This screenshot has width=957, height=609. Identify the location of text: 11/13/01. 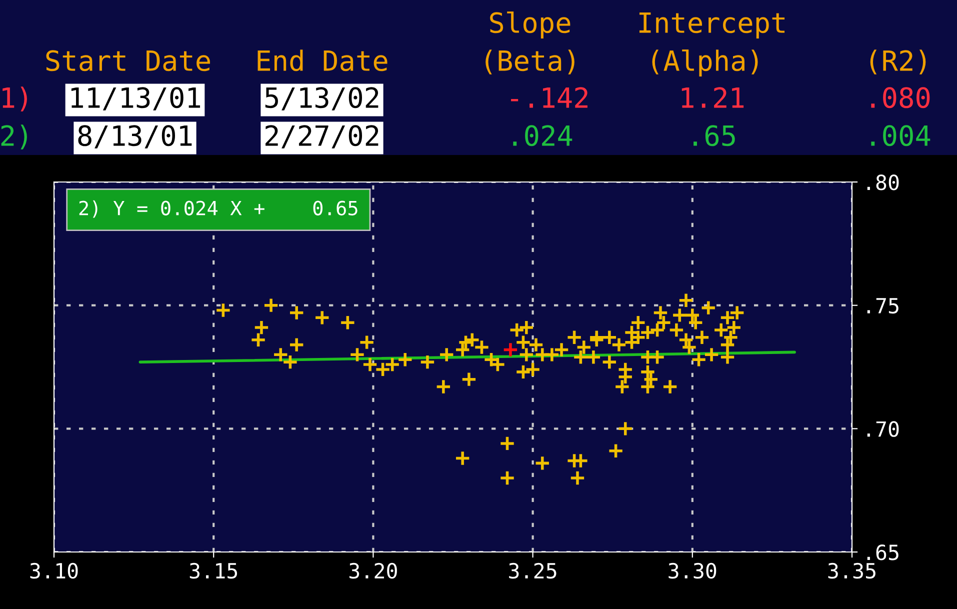
(135, 98).